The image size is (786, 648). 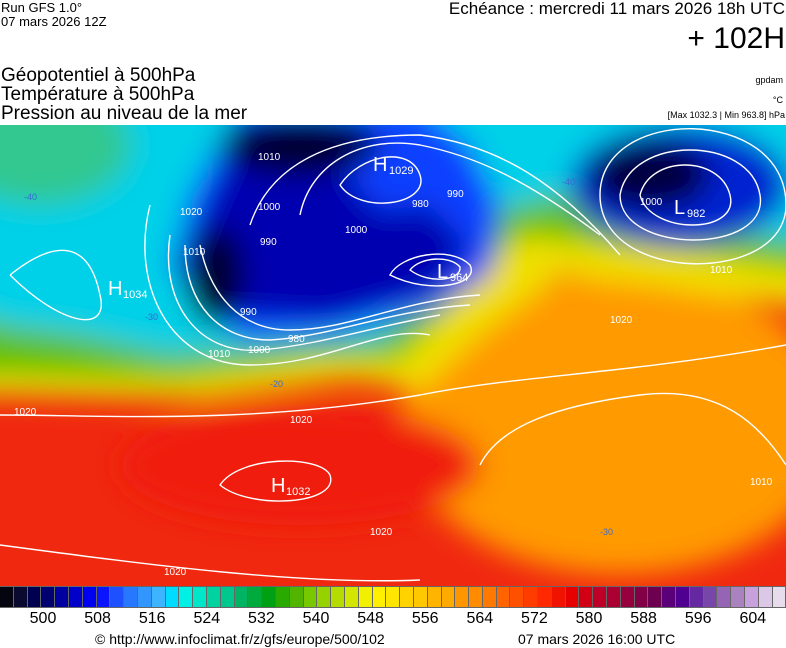 What do you see at coordinates (135, 295) in the screenshot?
I see `svg-text: 1034` at bounding box center [135, 295].